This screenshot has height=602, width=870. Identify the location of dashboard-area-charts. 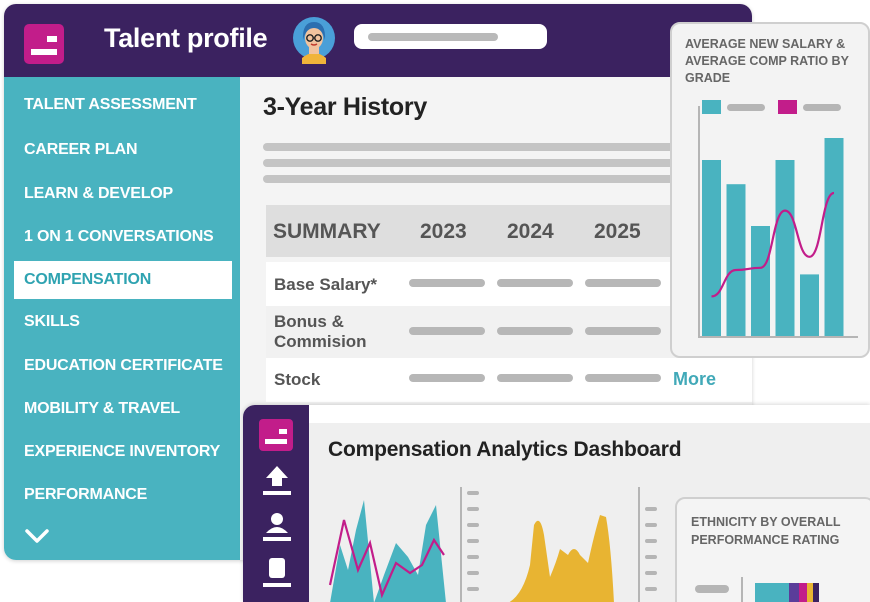
(492, 544).